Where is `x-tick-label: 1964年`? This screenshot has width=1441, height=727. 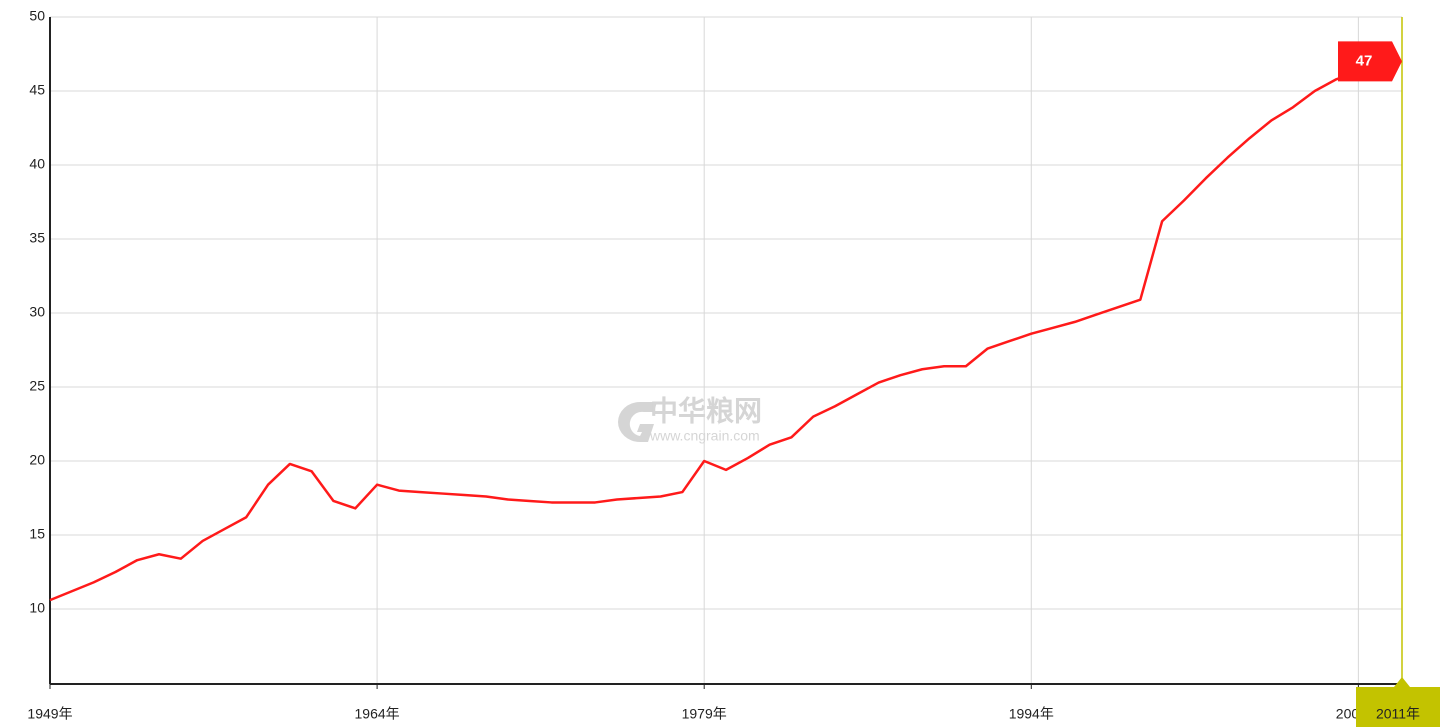 x-tick-label: 1964年 is located at coordinates (377, 714).